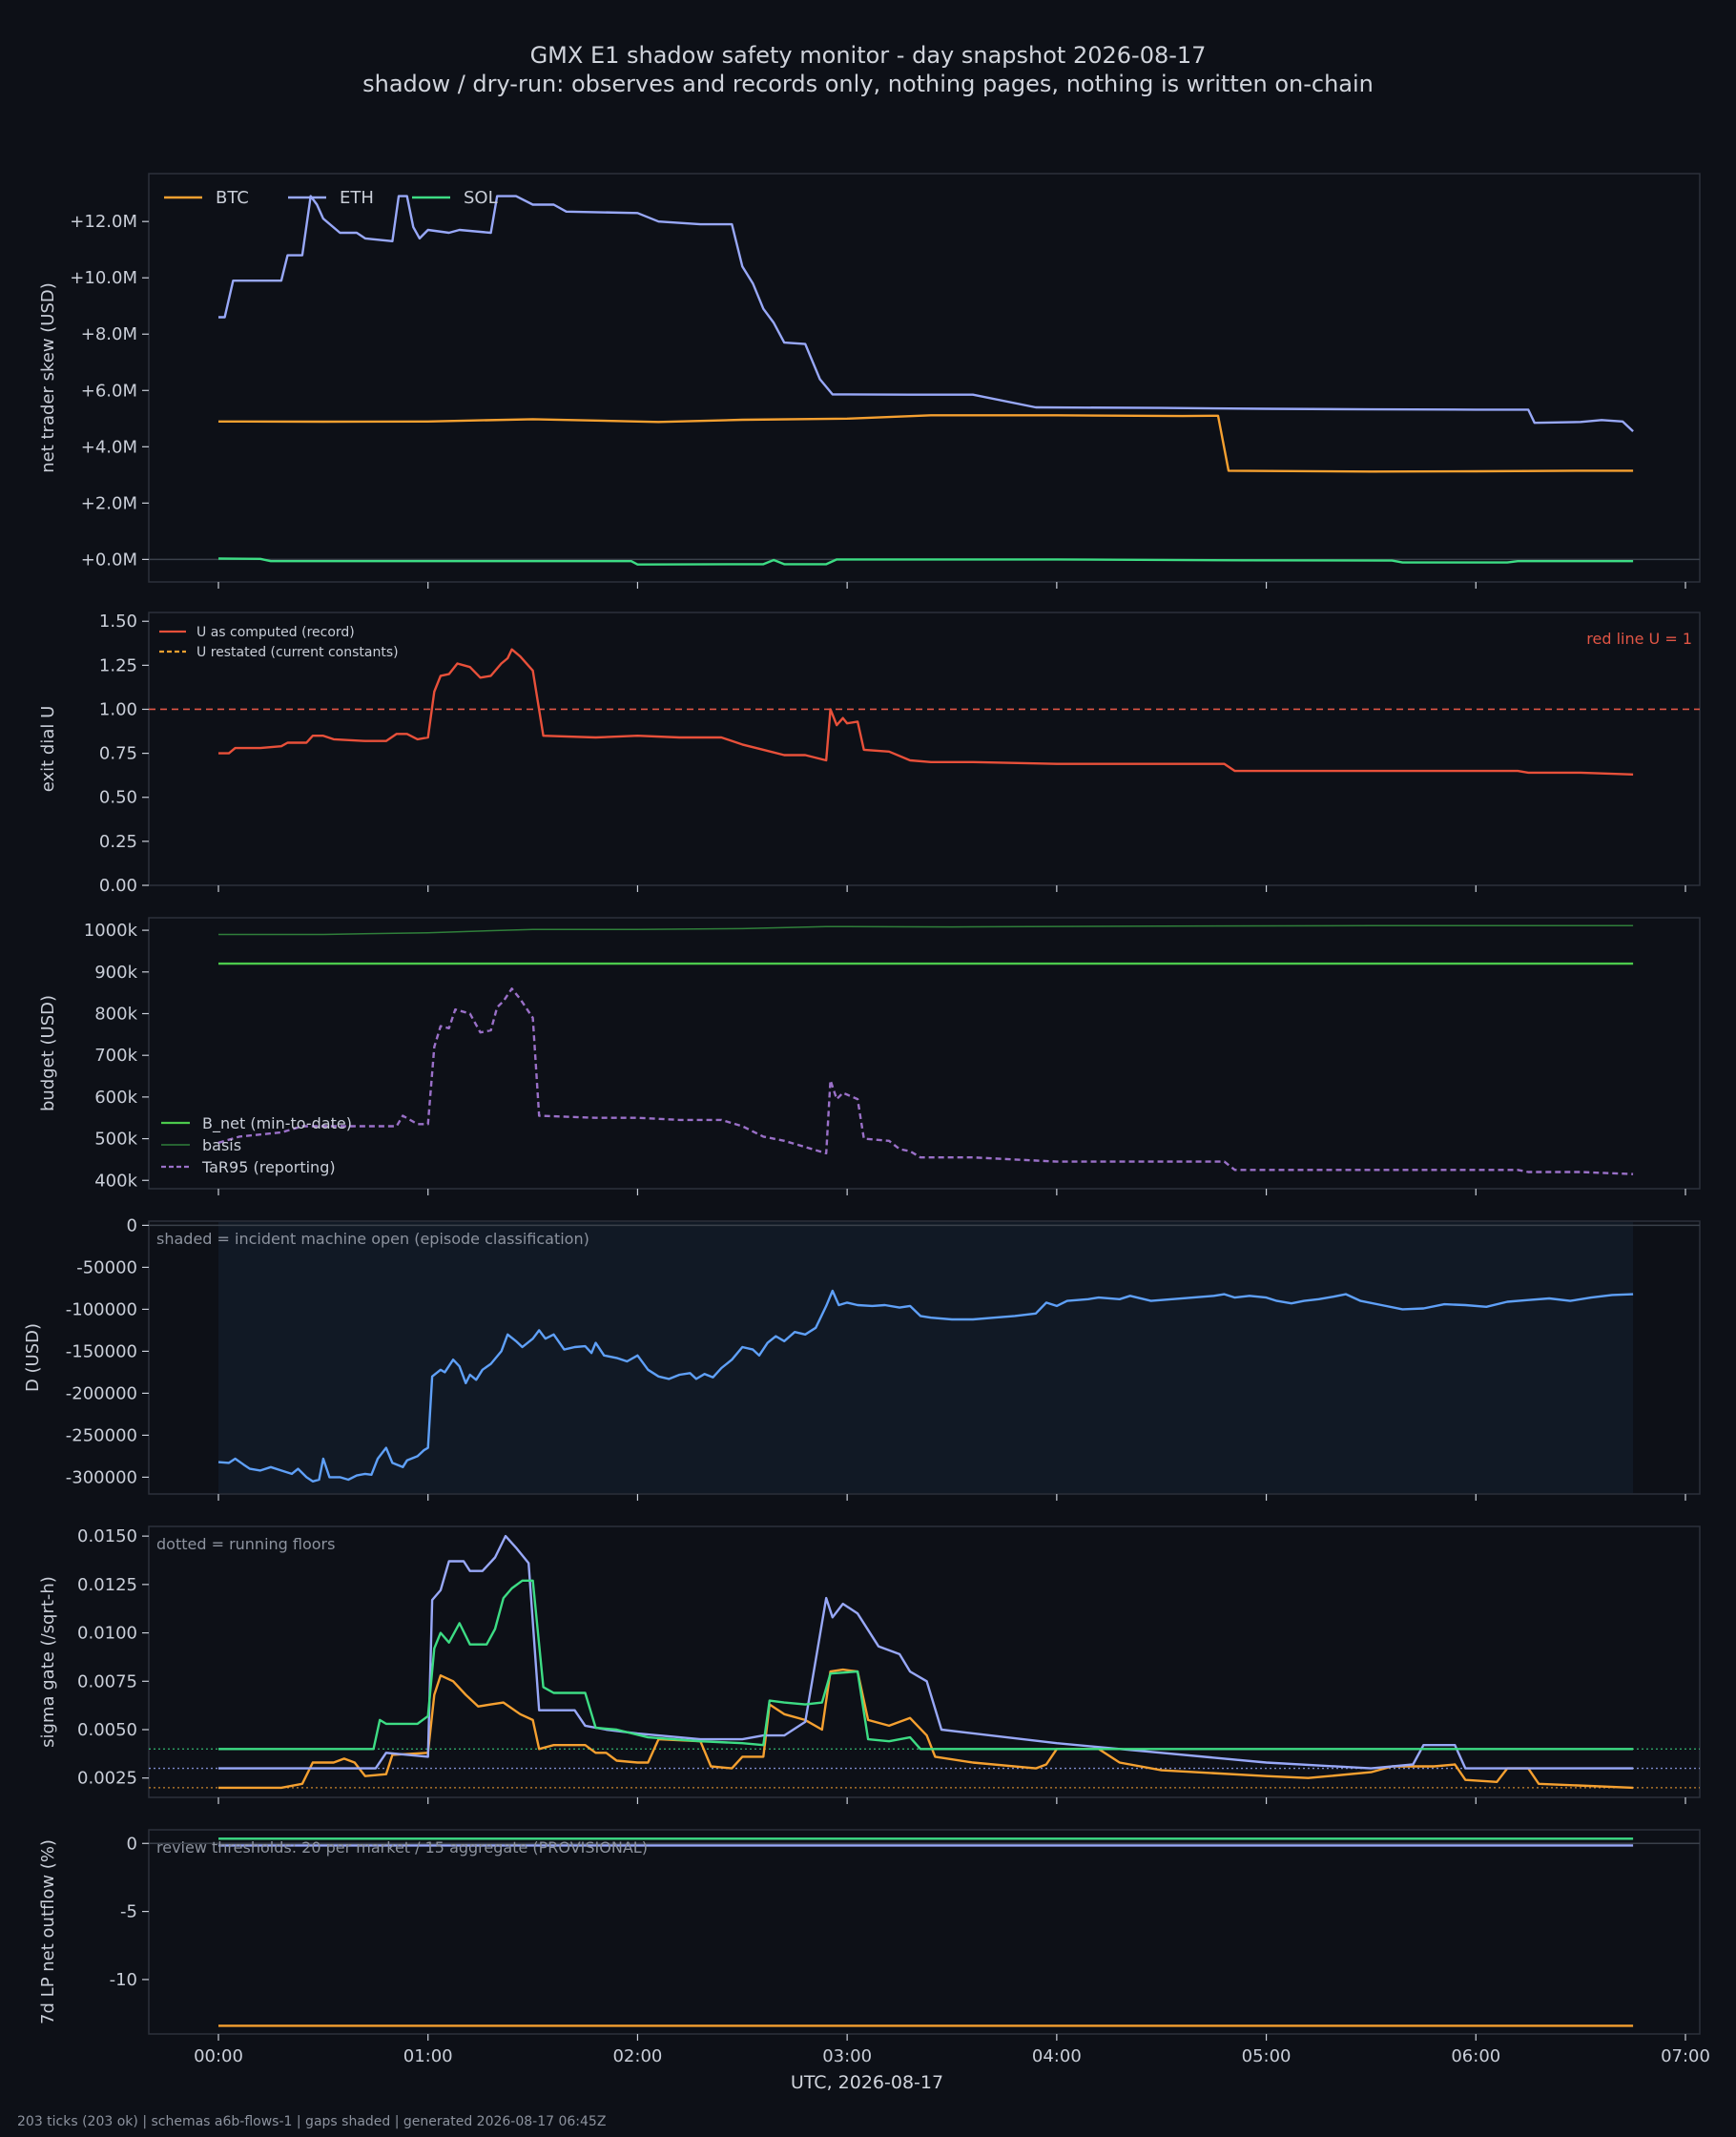  I want to click on y-tick-label: -10, so click(123, 1980).